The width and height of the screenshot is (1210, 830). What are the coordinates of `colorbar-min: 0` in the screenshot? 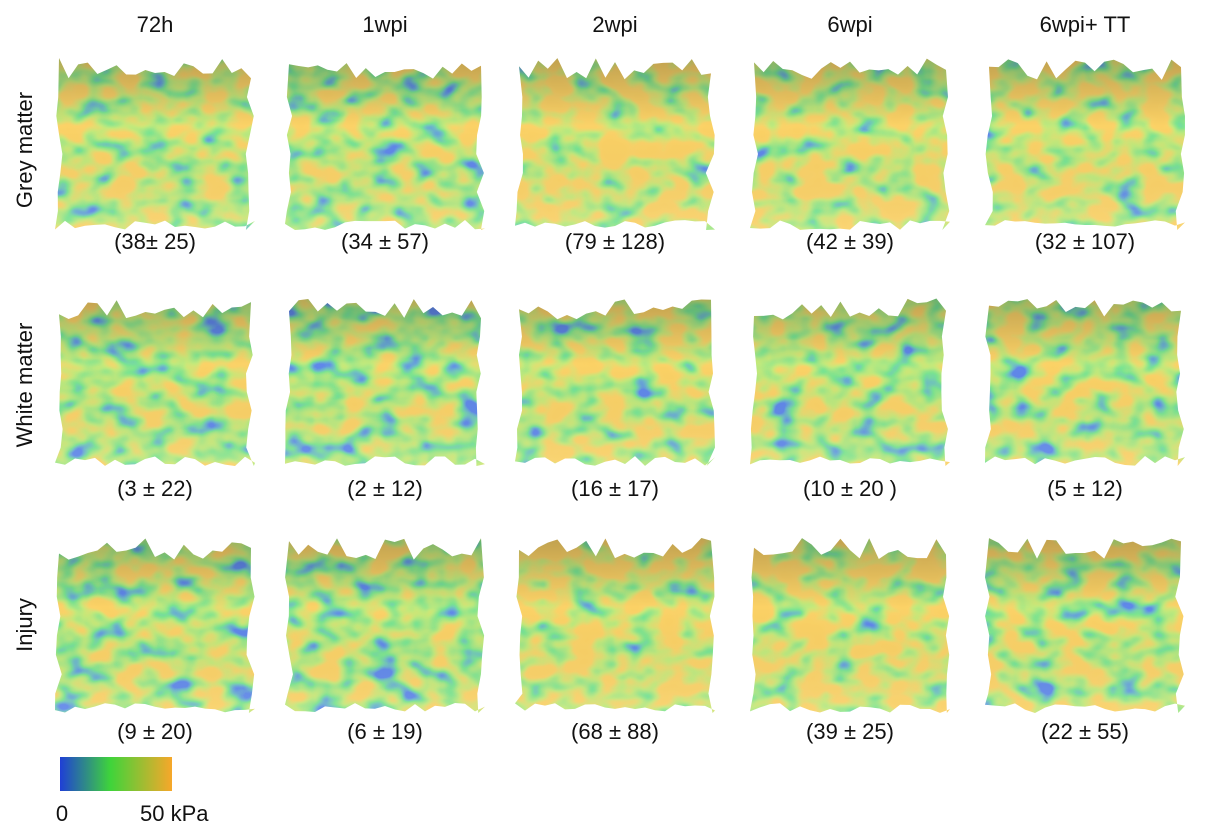 It's located at (62, 813).